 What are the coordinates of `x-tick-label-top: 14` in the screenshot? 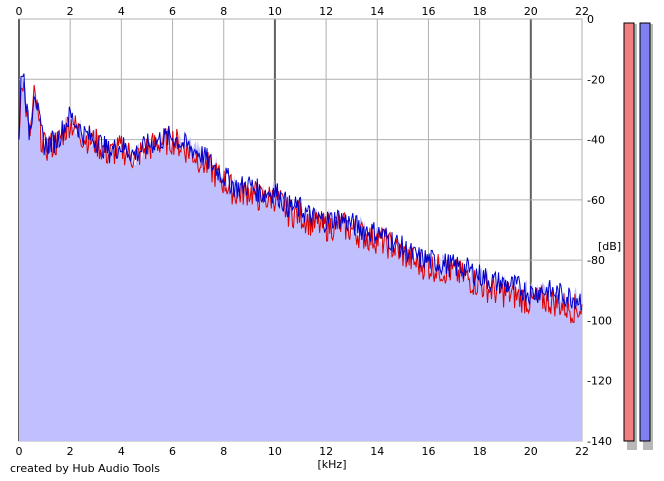 It's located at (377, 11).